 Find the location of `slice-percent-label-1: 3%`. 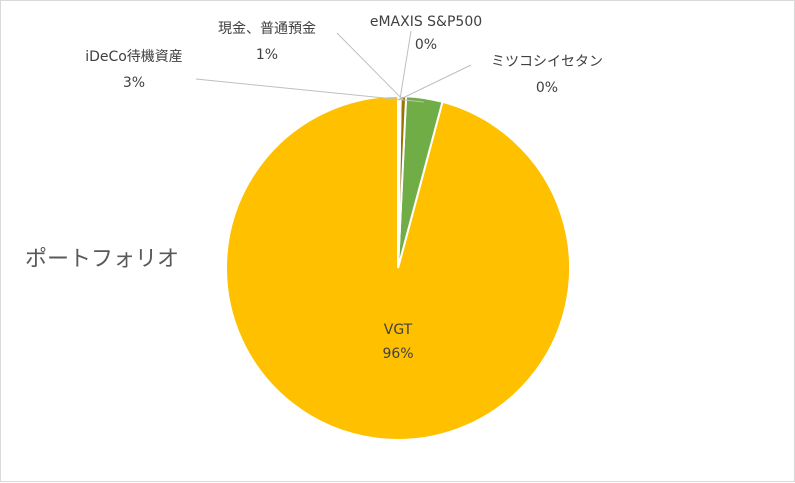

slice-percent-label-1: 3% is located at coordinates (134, 83).